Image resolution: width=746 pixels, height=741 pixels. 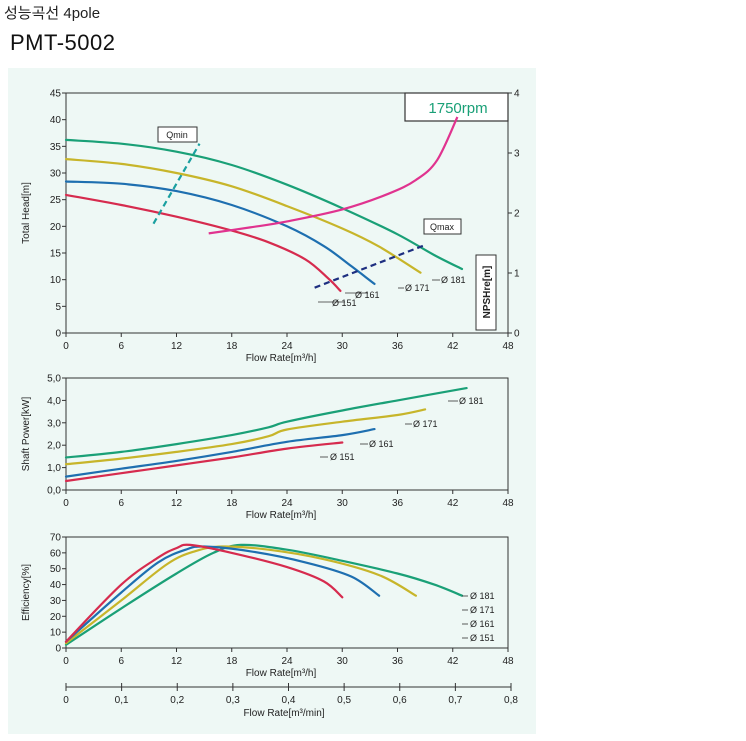 I want to click on y-axis-label: Efficiency[%], so click(x=26, y=592).